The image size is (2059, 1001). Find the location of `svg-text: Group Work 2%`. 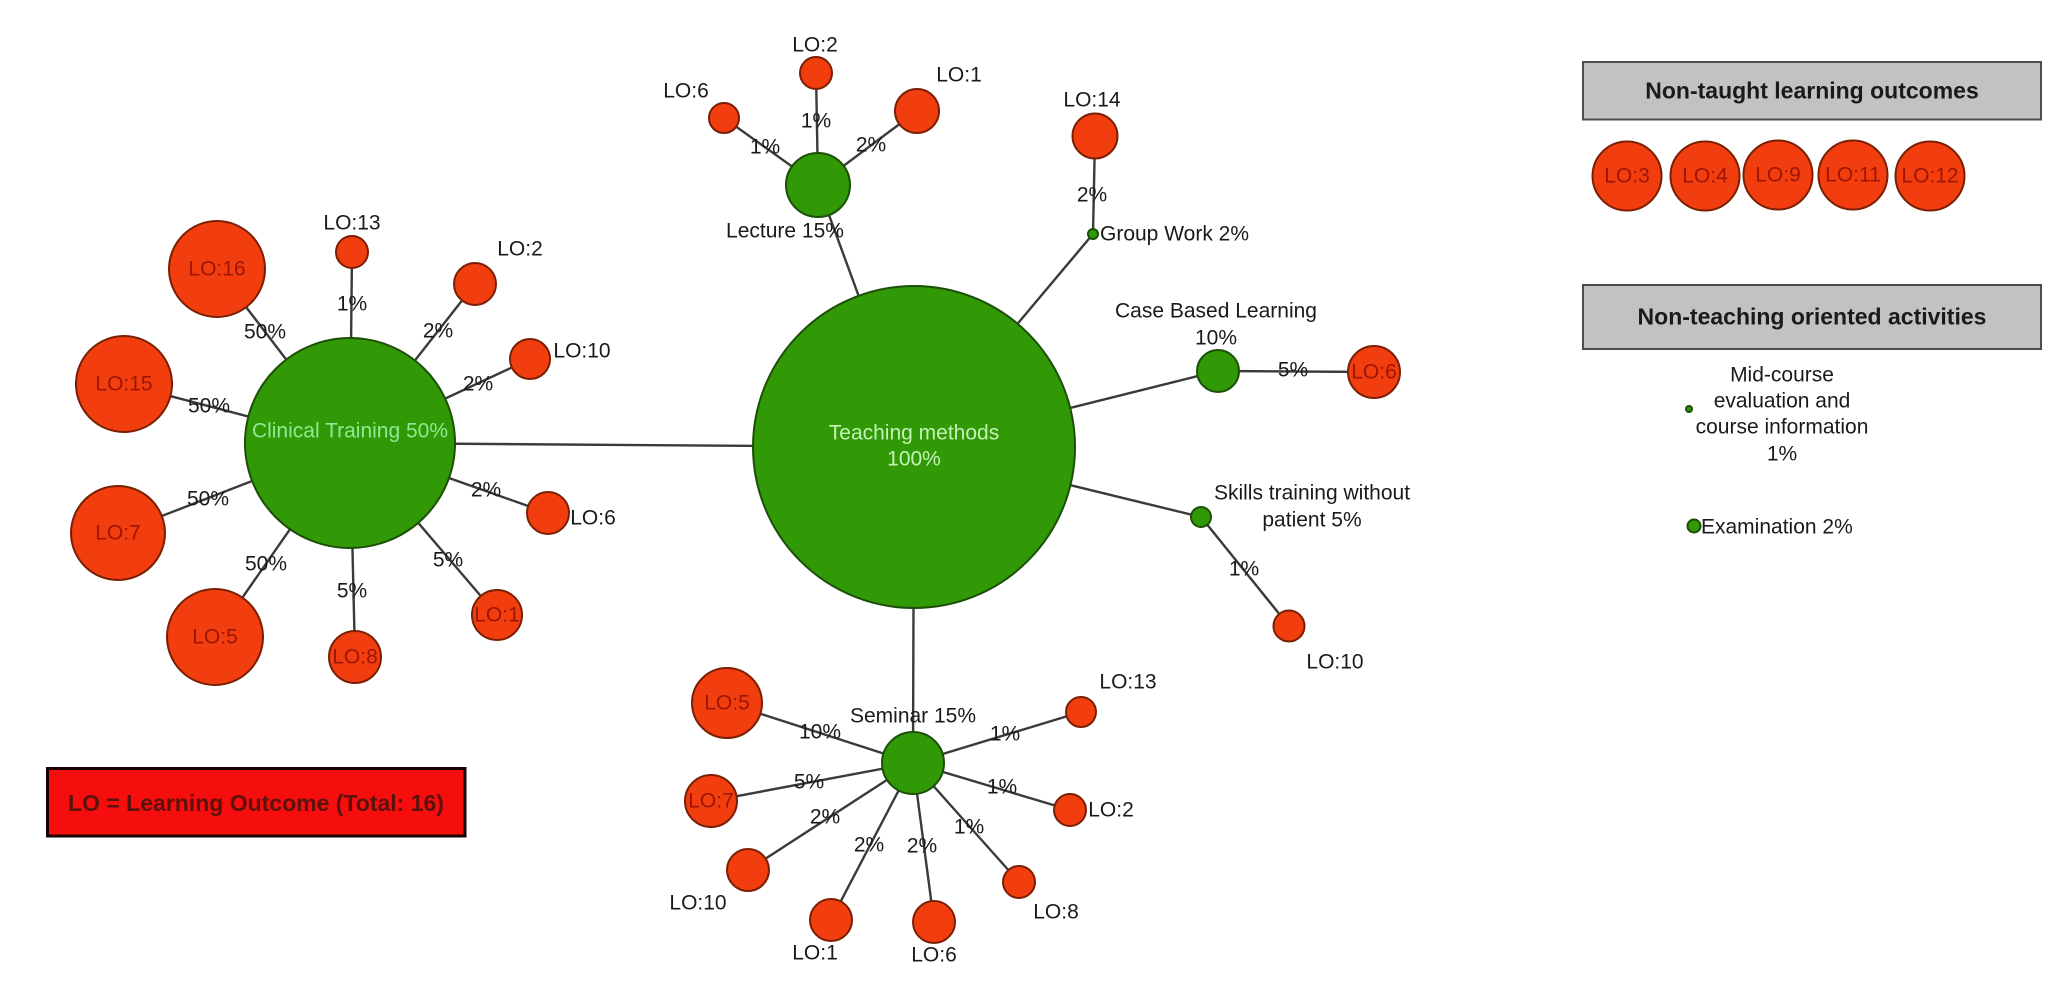

svg-text: Group Work 2% is located at coordinates (1174, 234).